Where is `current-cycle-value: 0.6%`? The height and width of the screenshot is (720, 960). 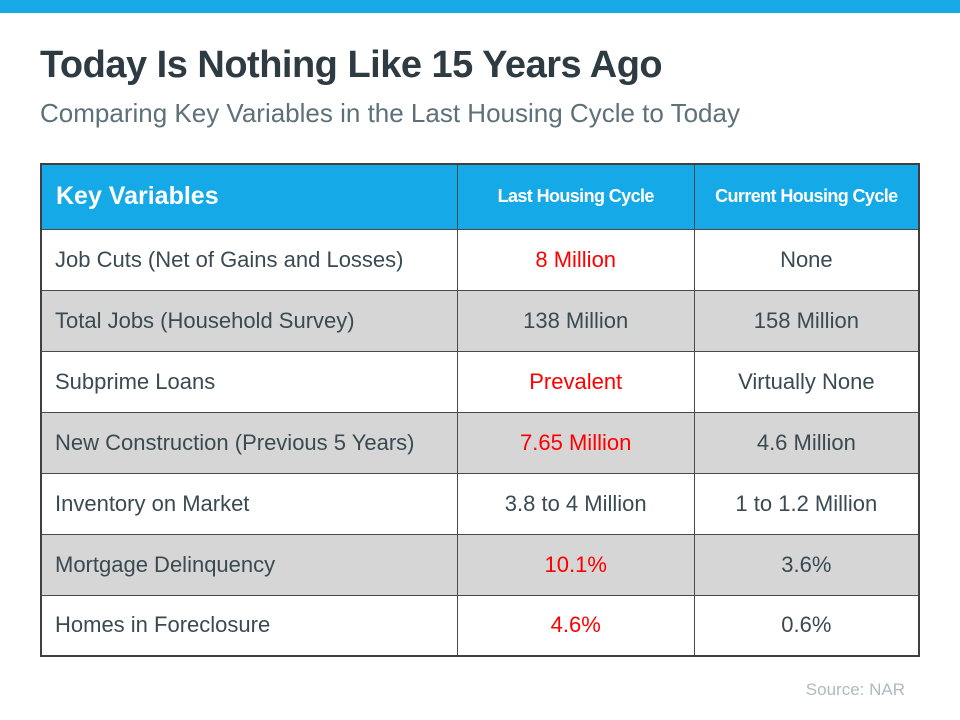
current-cycle-value: 0.6% is located at coordinates (806, 625).